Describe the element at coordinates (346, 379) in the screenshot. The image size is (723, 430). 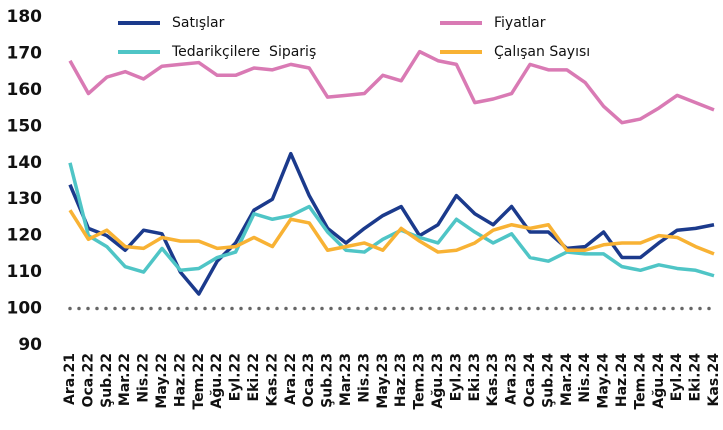
I see `x-tick-label: Mar.23` at that location.